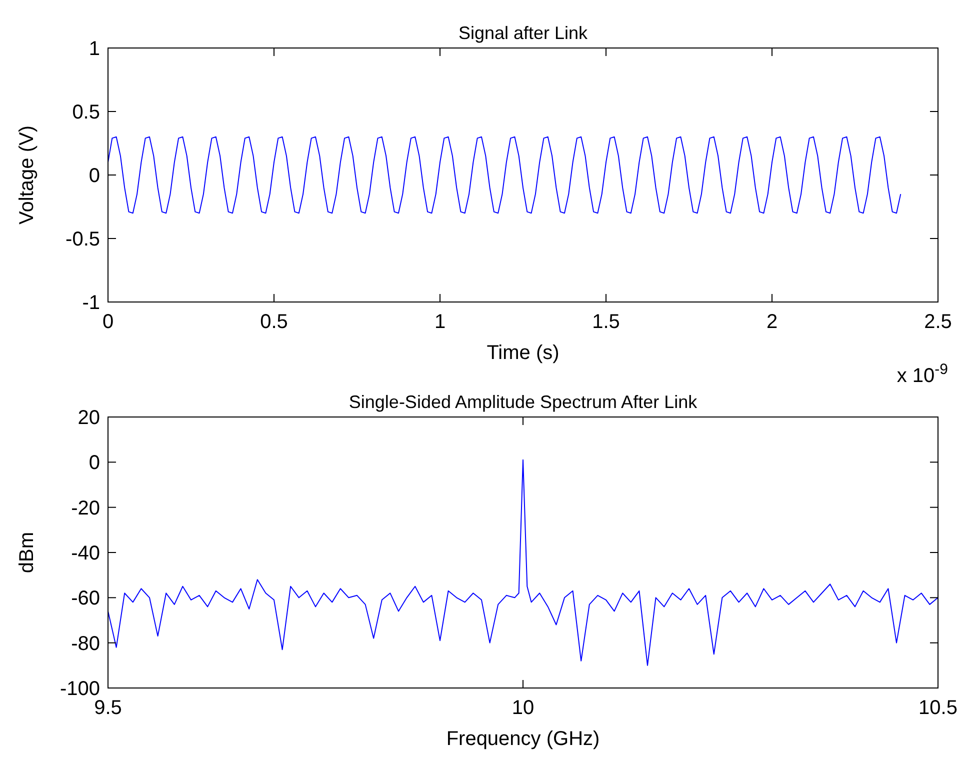 Image resolution: width=969 pixels, height=765 pixels. I want to click on y-tick-label: -40, so click(85, 553).